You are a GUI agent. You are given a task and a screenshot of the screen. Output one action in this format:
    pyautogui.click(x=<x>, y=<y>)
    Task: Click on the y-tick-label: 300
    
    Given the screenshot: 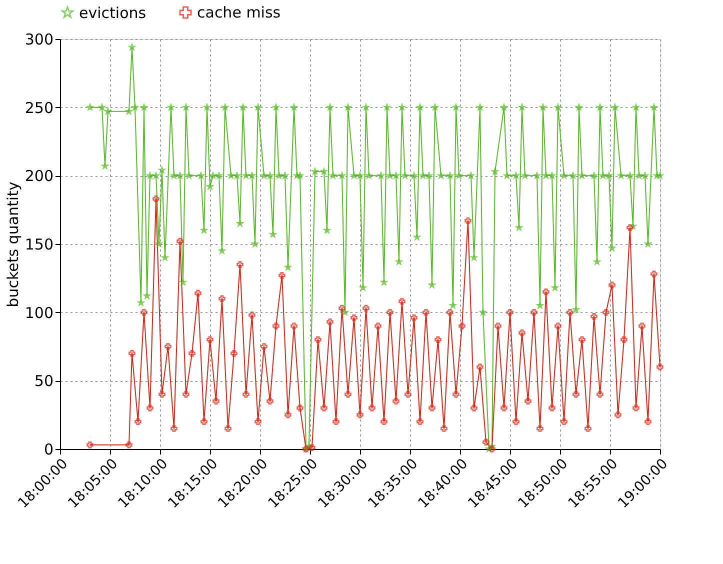 What is the action you would take?
    pyautogui.click(x=39, y=39)
    